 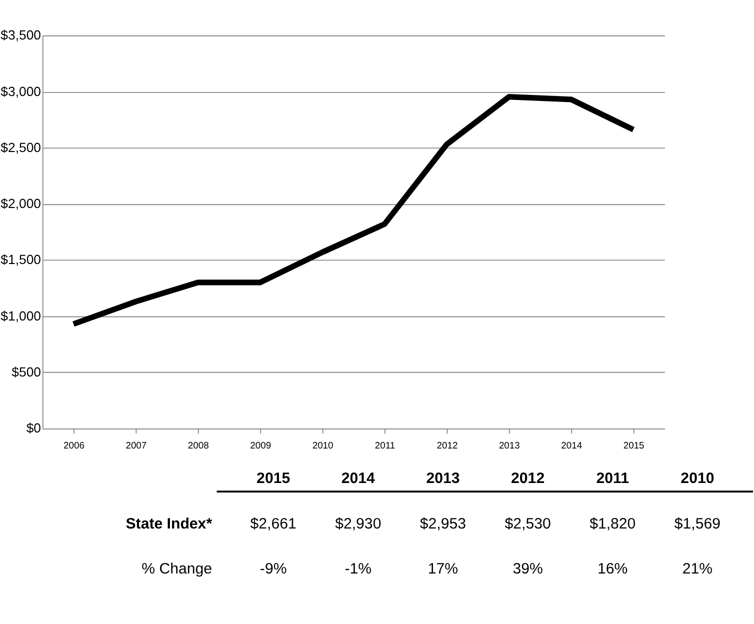 I want to click on text: 16%, so click(x=613, y=569).